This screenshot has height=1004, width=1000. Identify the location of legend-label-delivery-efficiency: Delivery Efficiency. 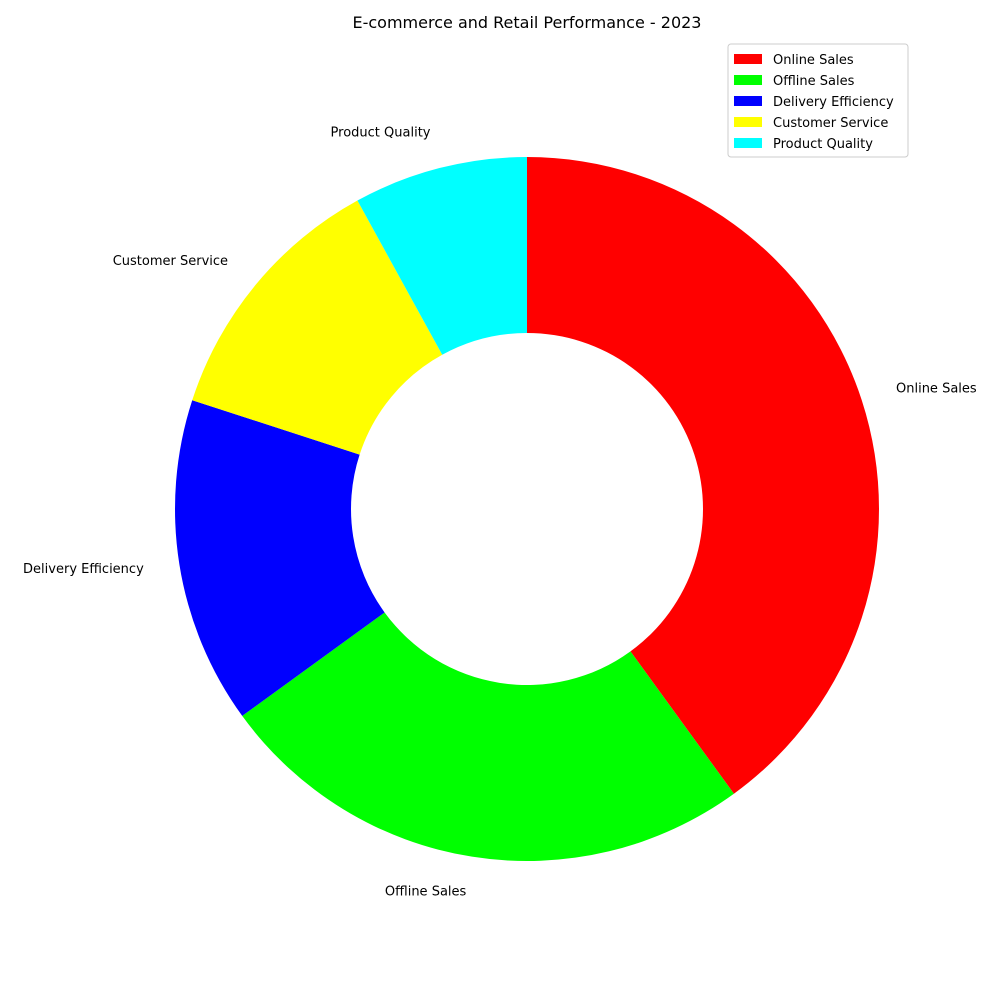
(833, 102).